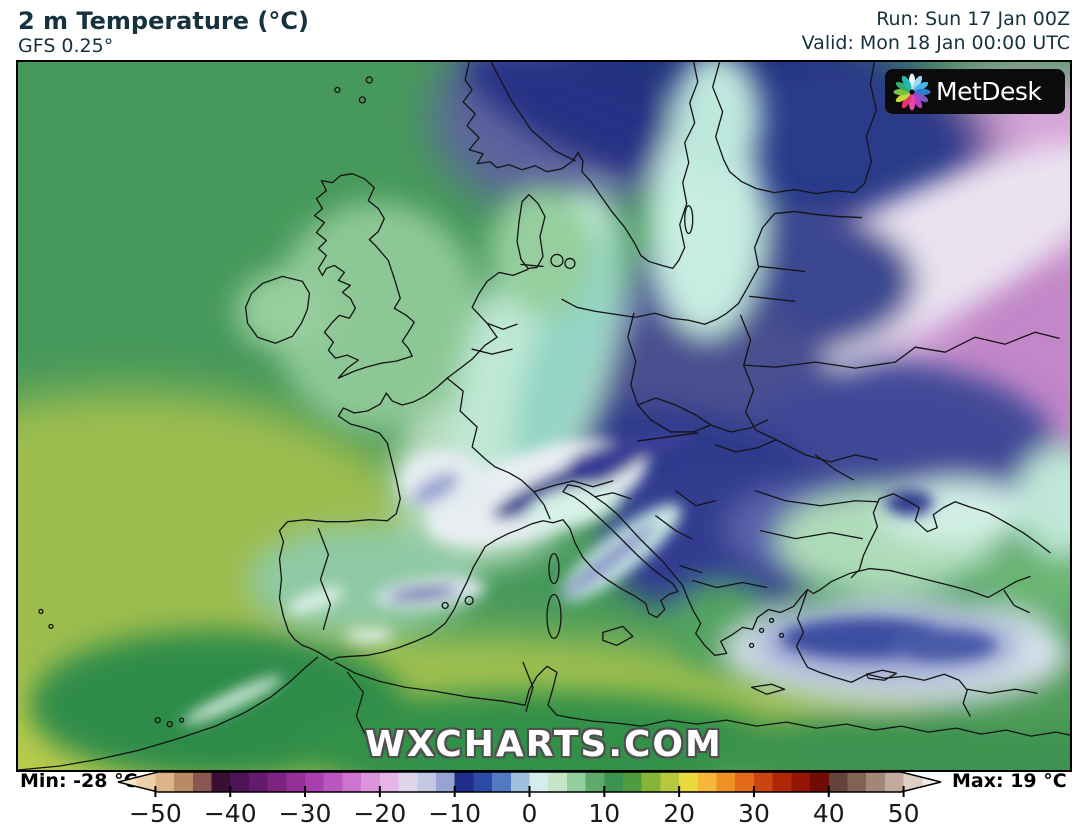 Image resolution: width=1088 pixels, height=833 pixels. What do you see at coordinates (816, 484) in the screenshot?
I see `romania-borders` at bounding box center [816, 484].